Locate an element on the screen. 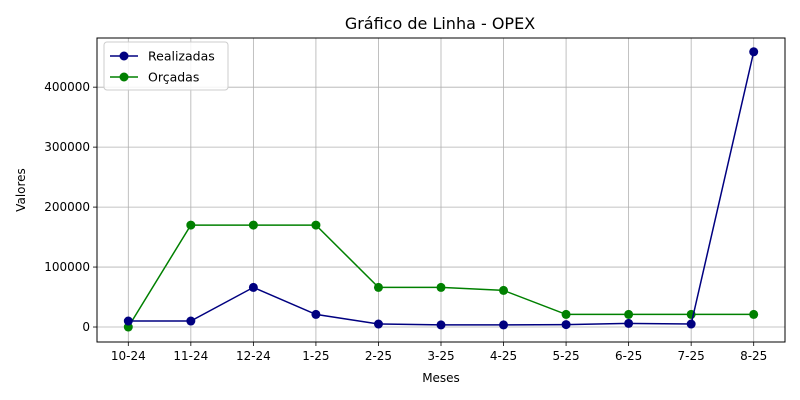  x-tick-label: 1-25 is located at coordinates (315, 356).